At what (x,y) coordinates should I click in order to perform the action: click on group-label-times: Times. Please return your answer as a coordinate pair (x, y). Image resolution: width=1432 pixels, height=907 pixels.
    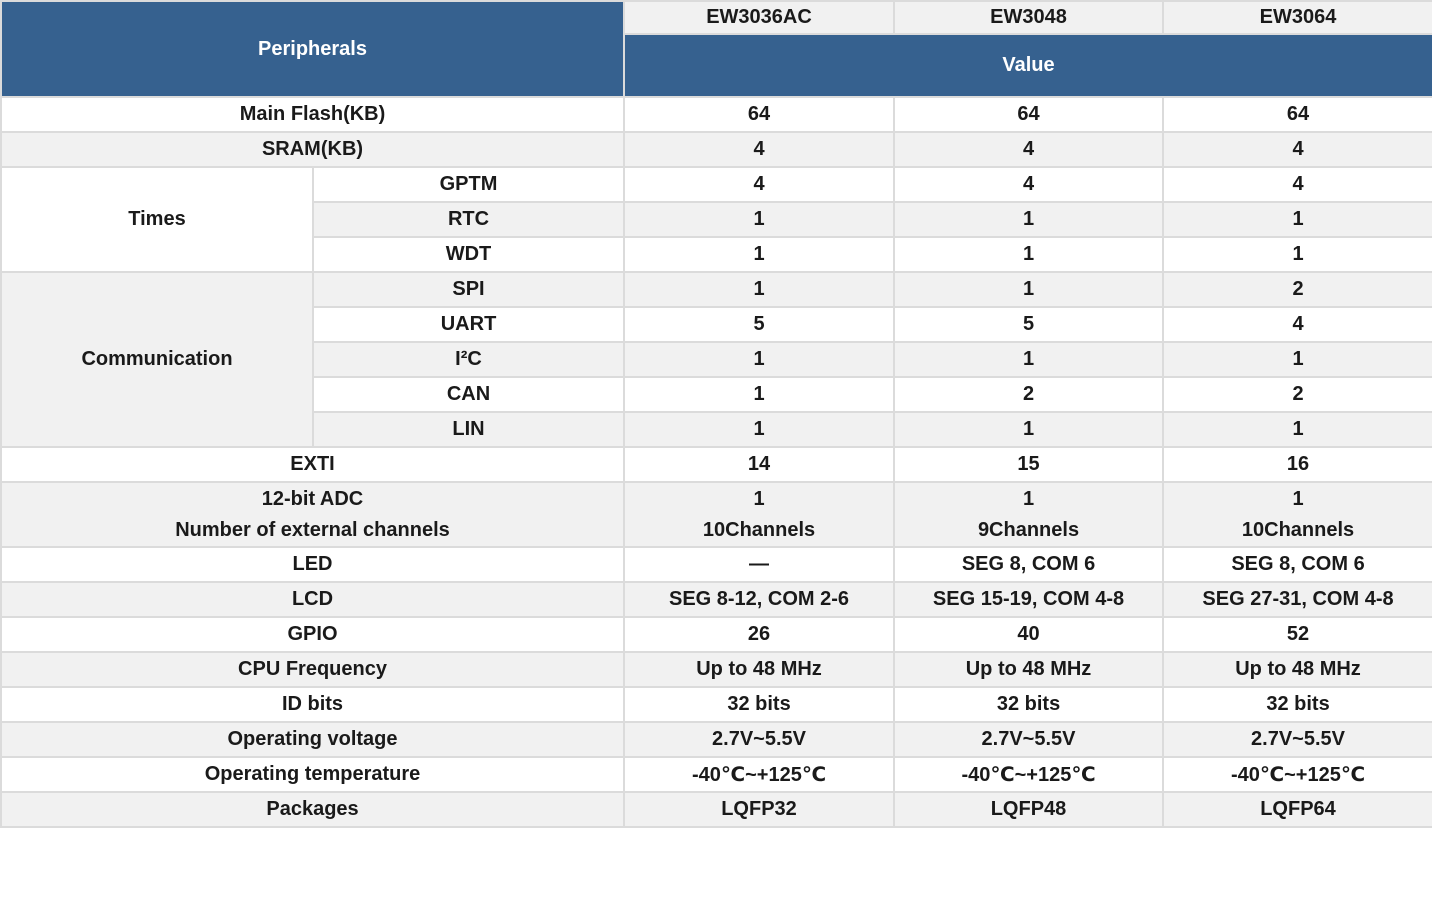
    Looking at the image, I should click on (157, 219).